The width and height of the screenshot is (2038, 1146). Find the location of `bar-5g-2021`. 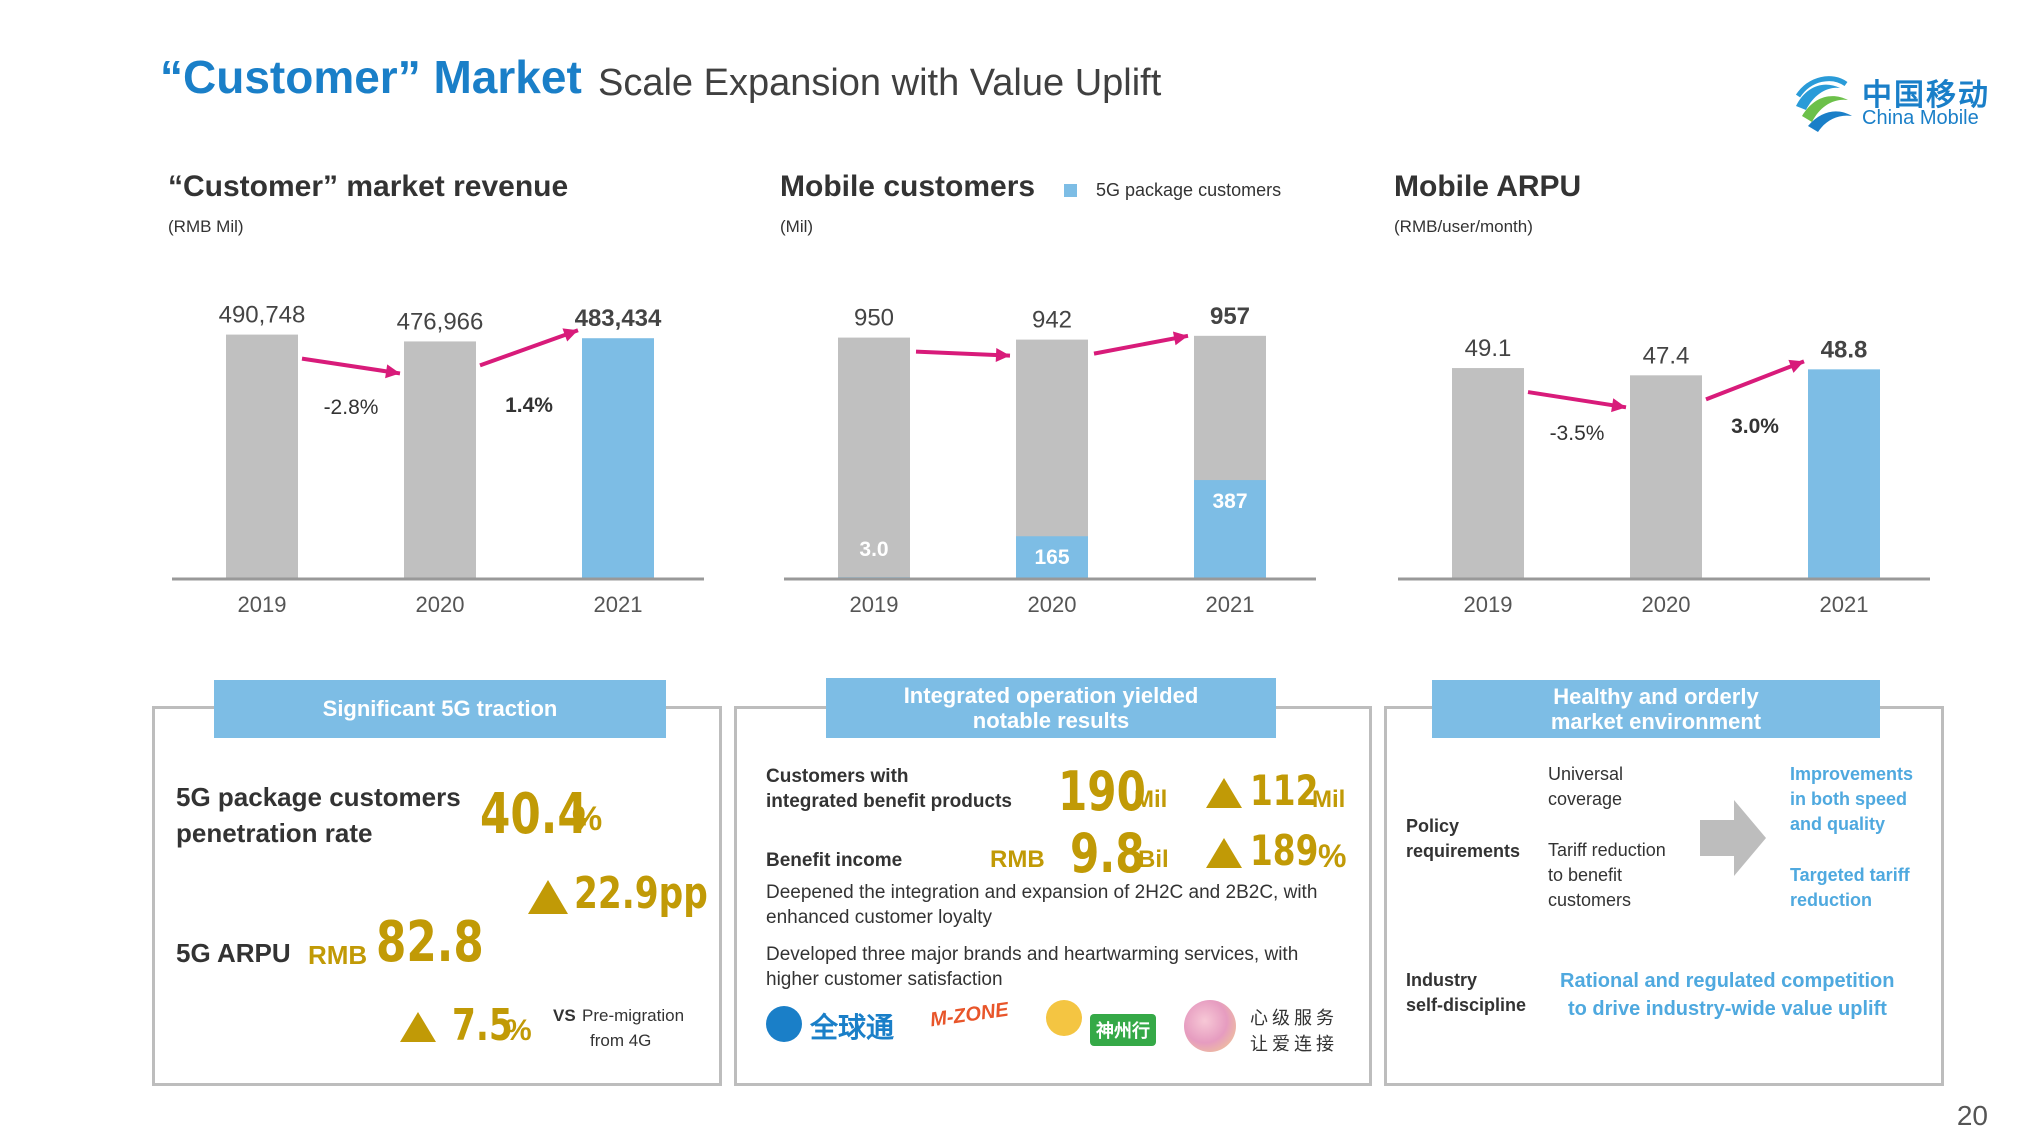

bar-5g-2021 is located at coordinates (1230, 529).